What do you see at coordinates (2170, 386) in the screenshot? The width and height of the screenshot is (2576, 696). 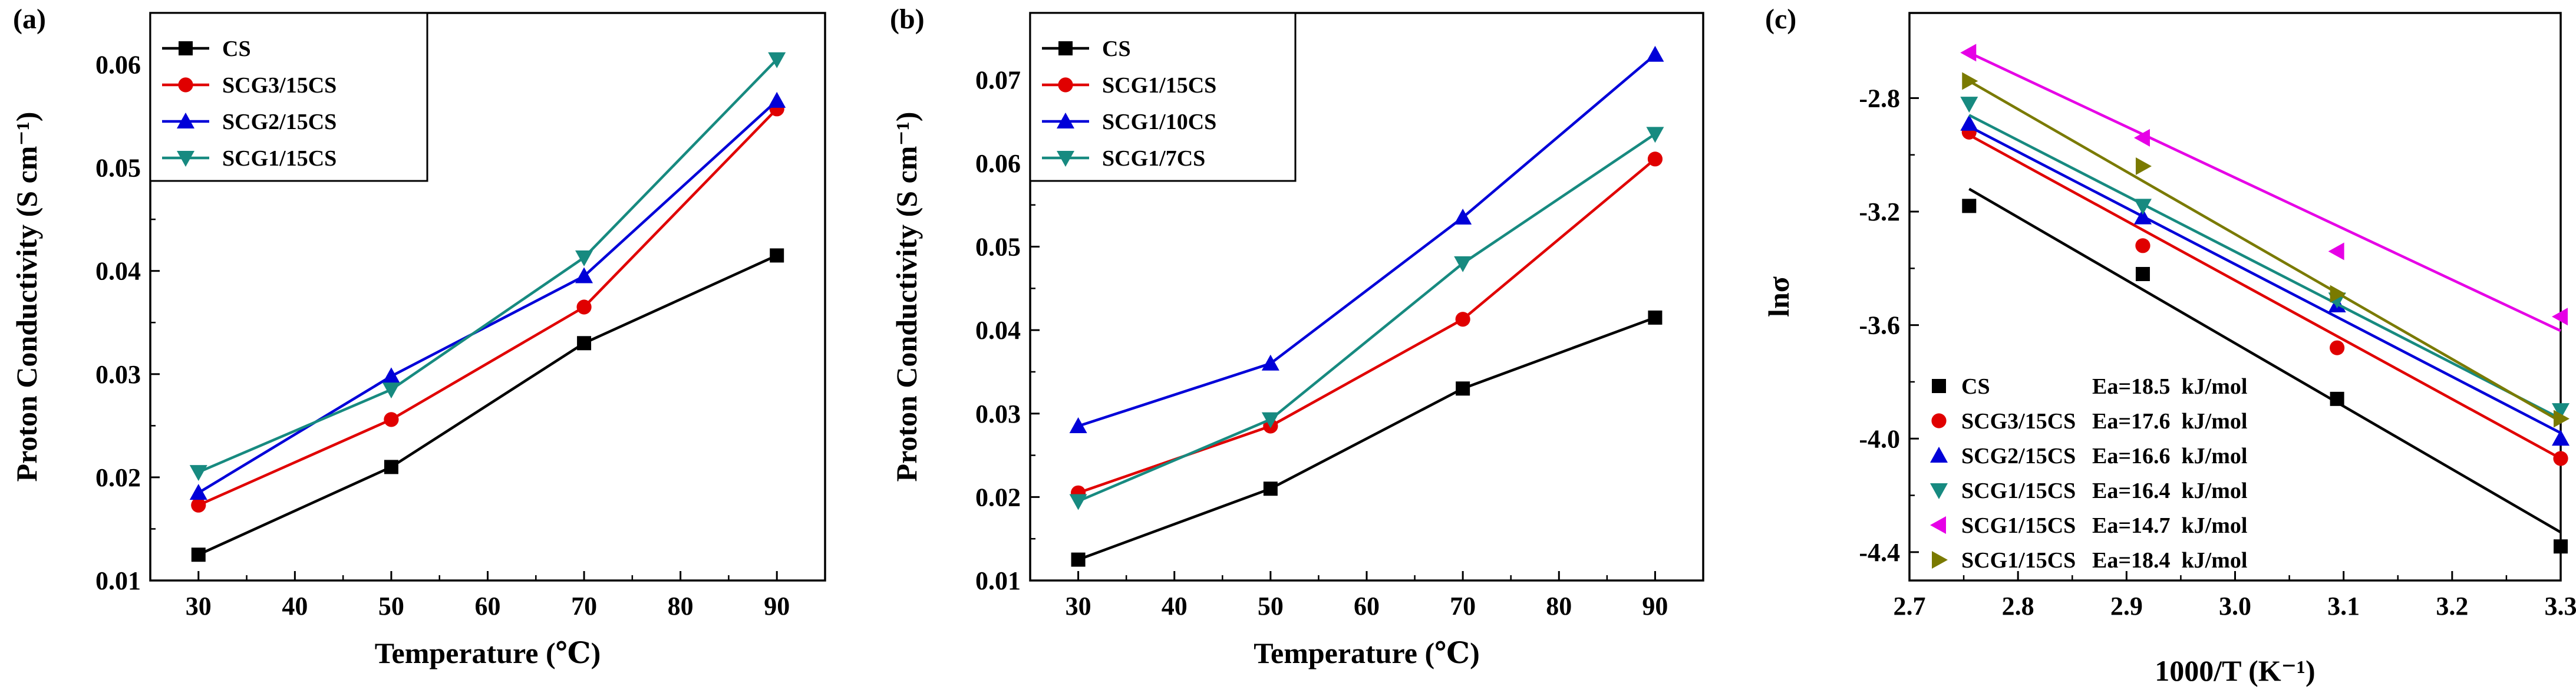 I see `activation-energy-label: Ea=18.5 kJ/mol` at bounding box center [2170, 386].